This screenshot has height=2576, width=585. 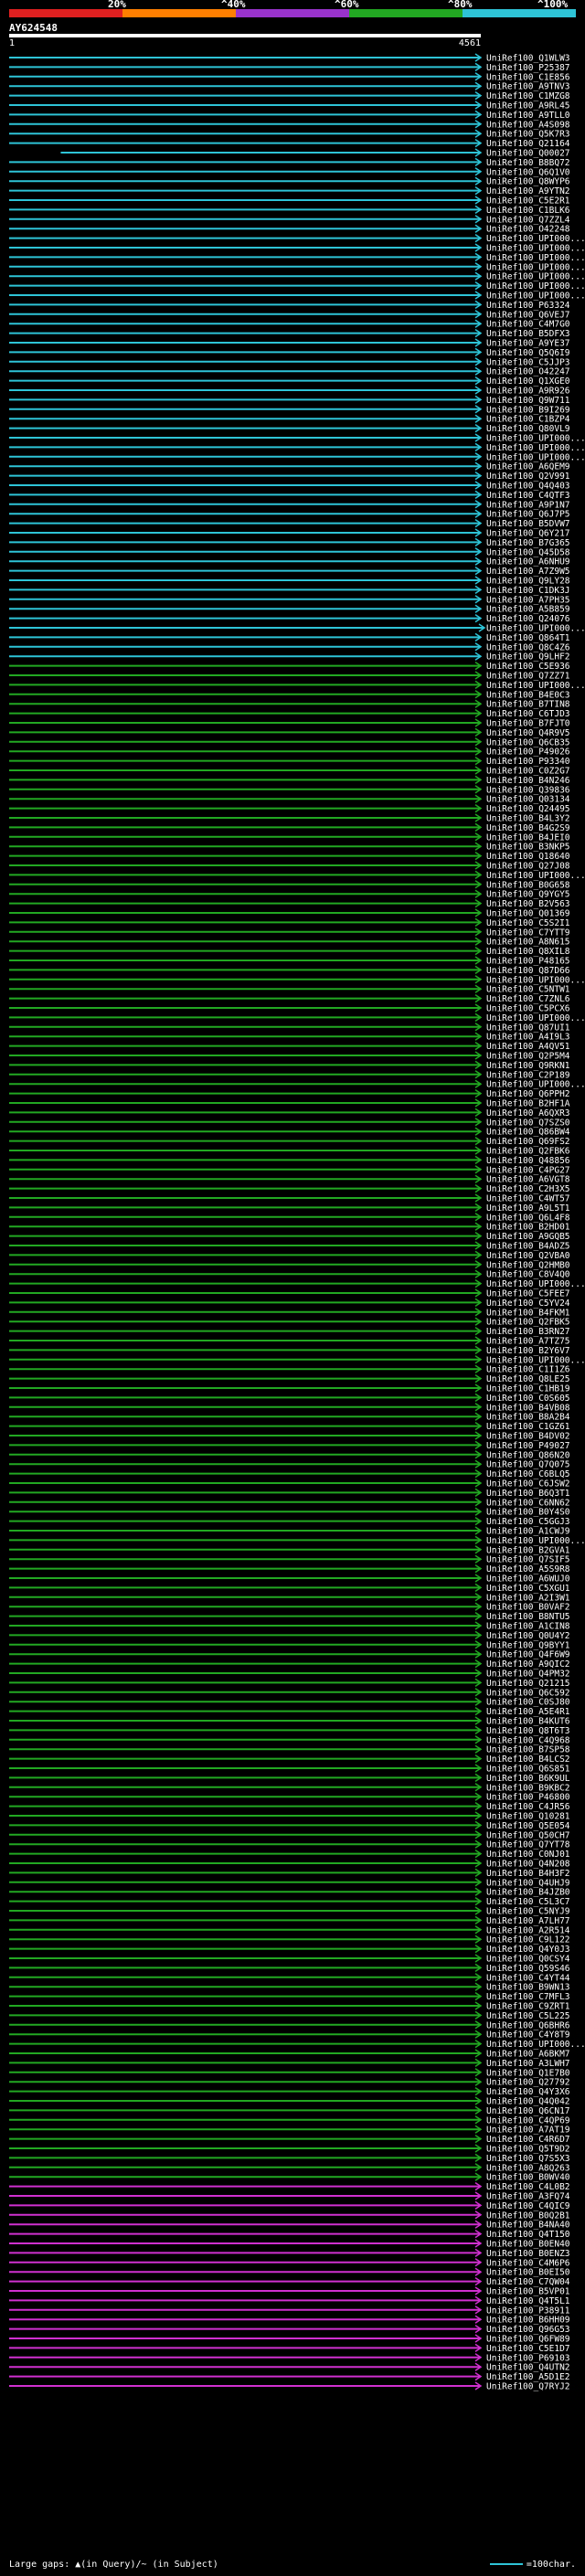 I want to click on hit-label: UniRef100_Q59S46, so click(x=528, y=1969).